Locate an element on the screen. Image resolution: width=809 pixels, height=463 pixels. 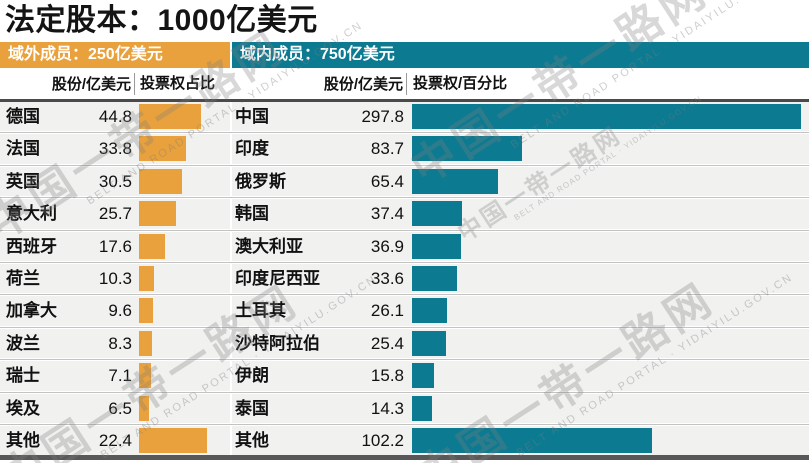
table-row: 瑞士 7.1 伊朗 15.8 is located at coordinates (404, 377).